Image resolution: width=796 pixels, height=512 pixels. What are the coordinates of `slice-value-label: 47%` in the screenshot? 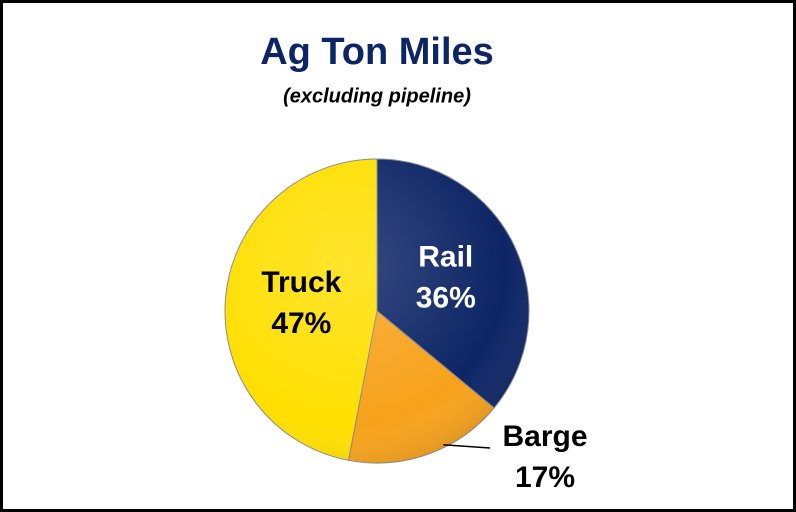 It's located at (301, 323).